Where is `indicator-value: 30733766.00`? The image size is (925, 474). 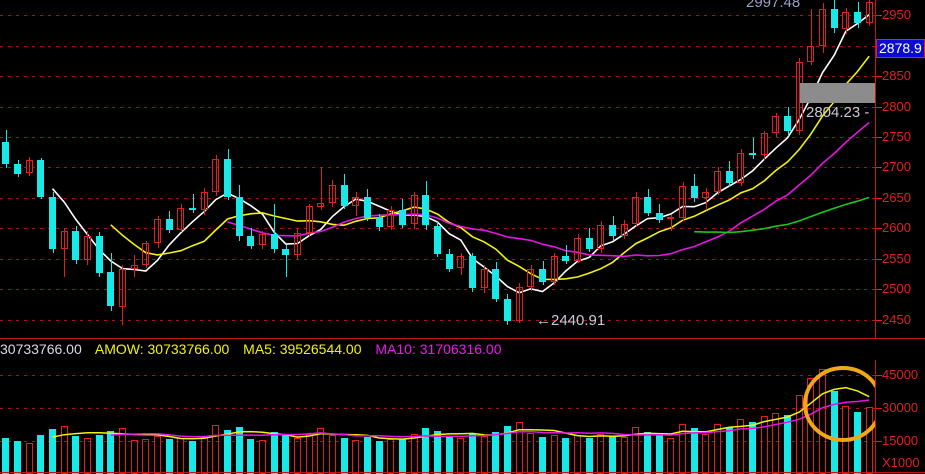 indicator-value: 30733766.00 is located at coordinates (41, 349).